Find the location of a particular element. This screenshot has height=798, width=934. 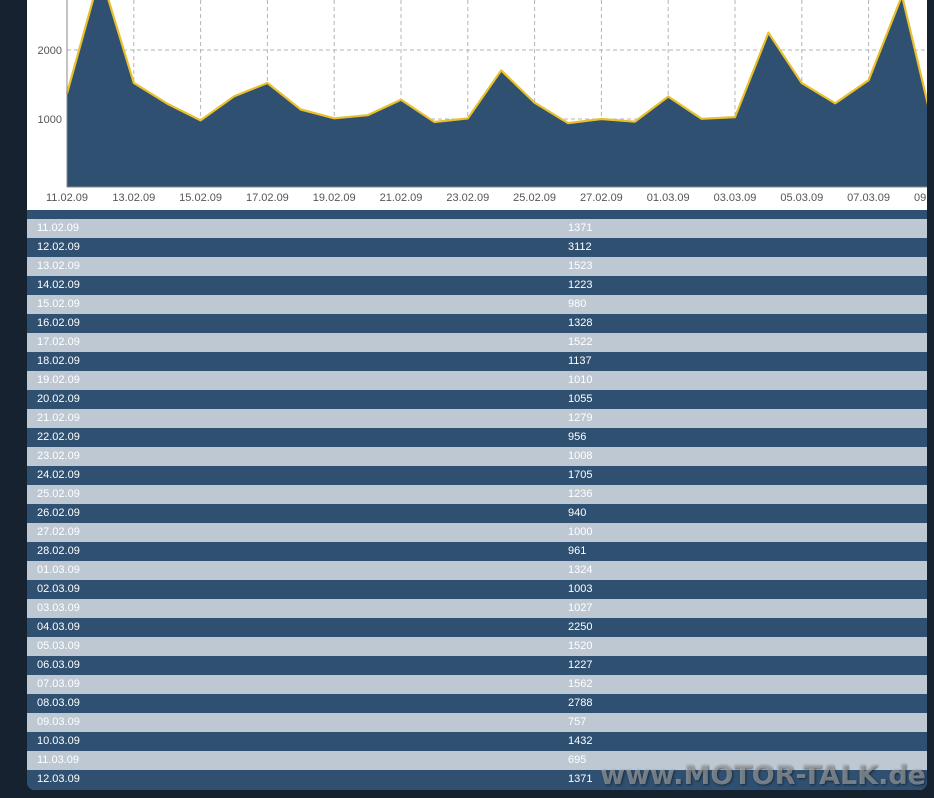

x-tick-label: 25.02.09 is located at coordinates (534, 198).